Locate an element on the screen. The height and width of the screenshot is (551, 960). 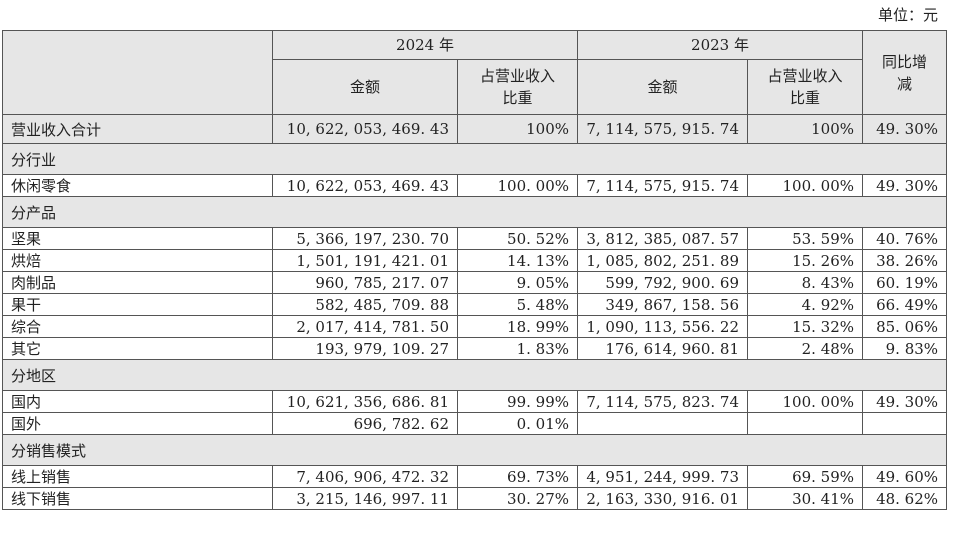
row-label: 营业收入合计 is located at coordinates (137, 129).